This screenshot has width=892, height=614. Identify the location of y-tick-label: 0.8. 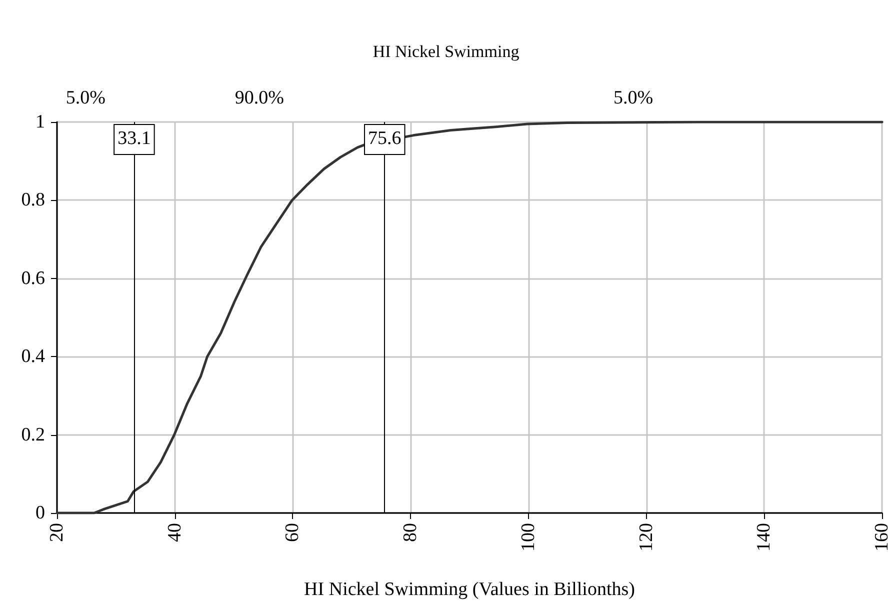
(33, 200).